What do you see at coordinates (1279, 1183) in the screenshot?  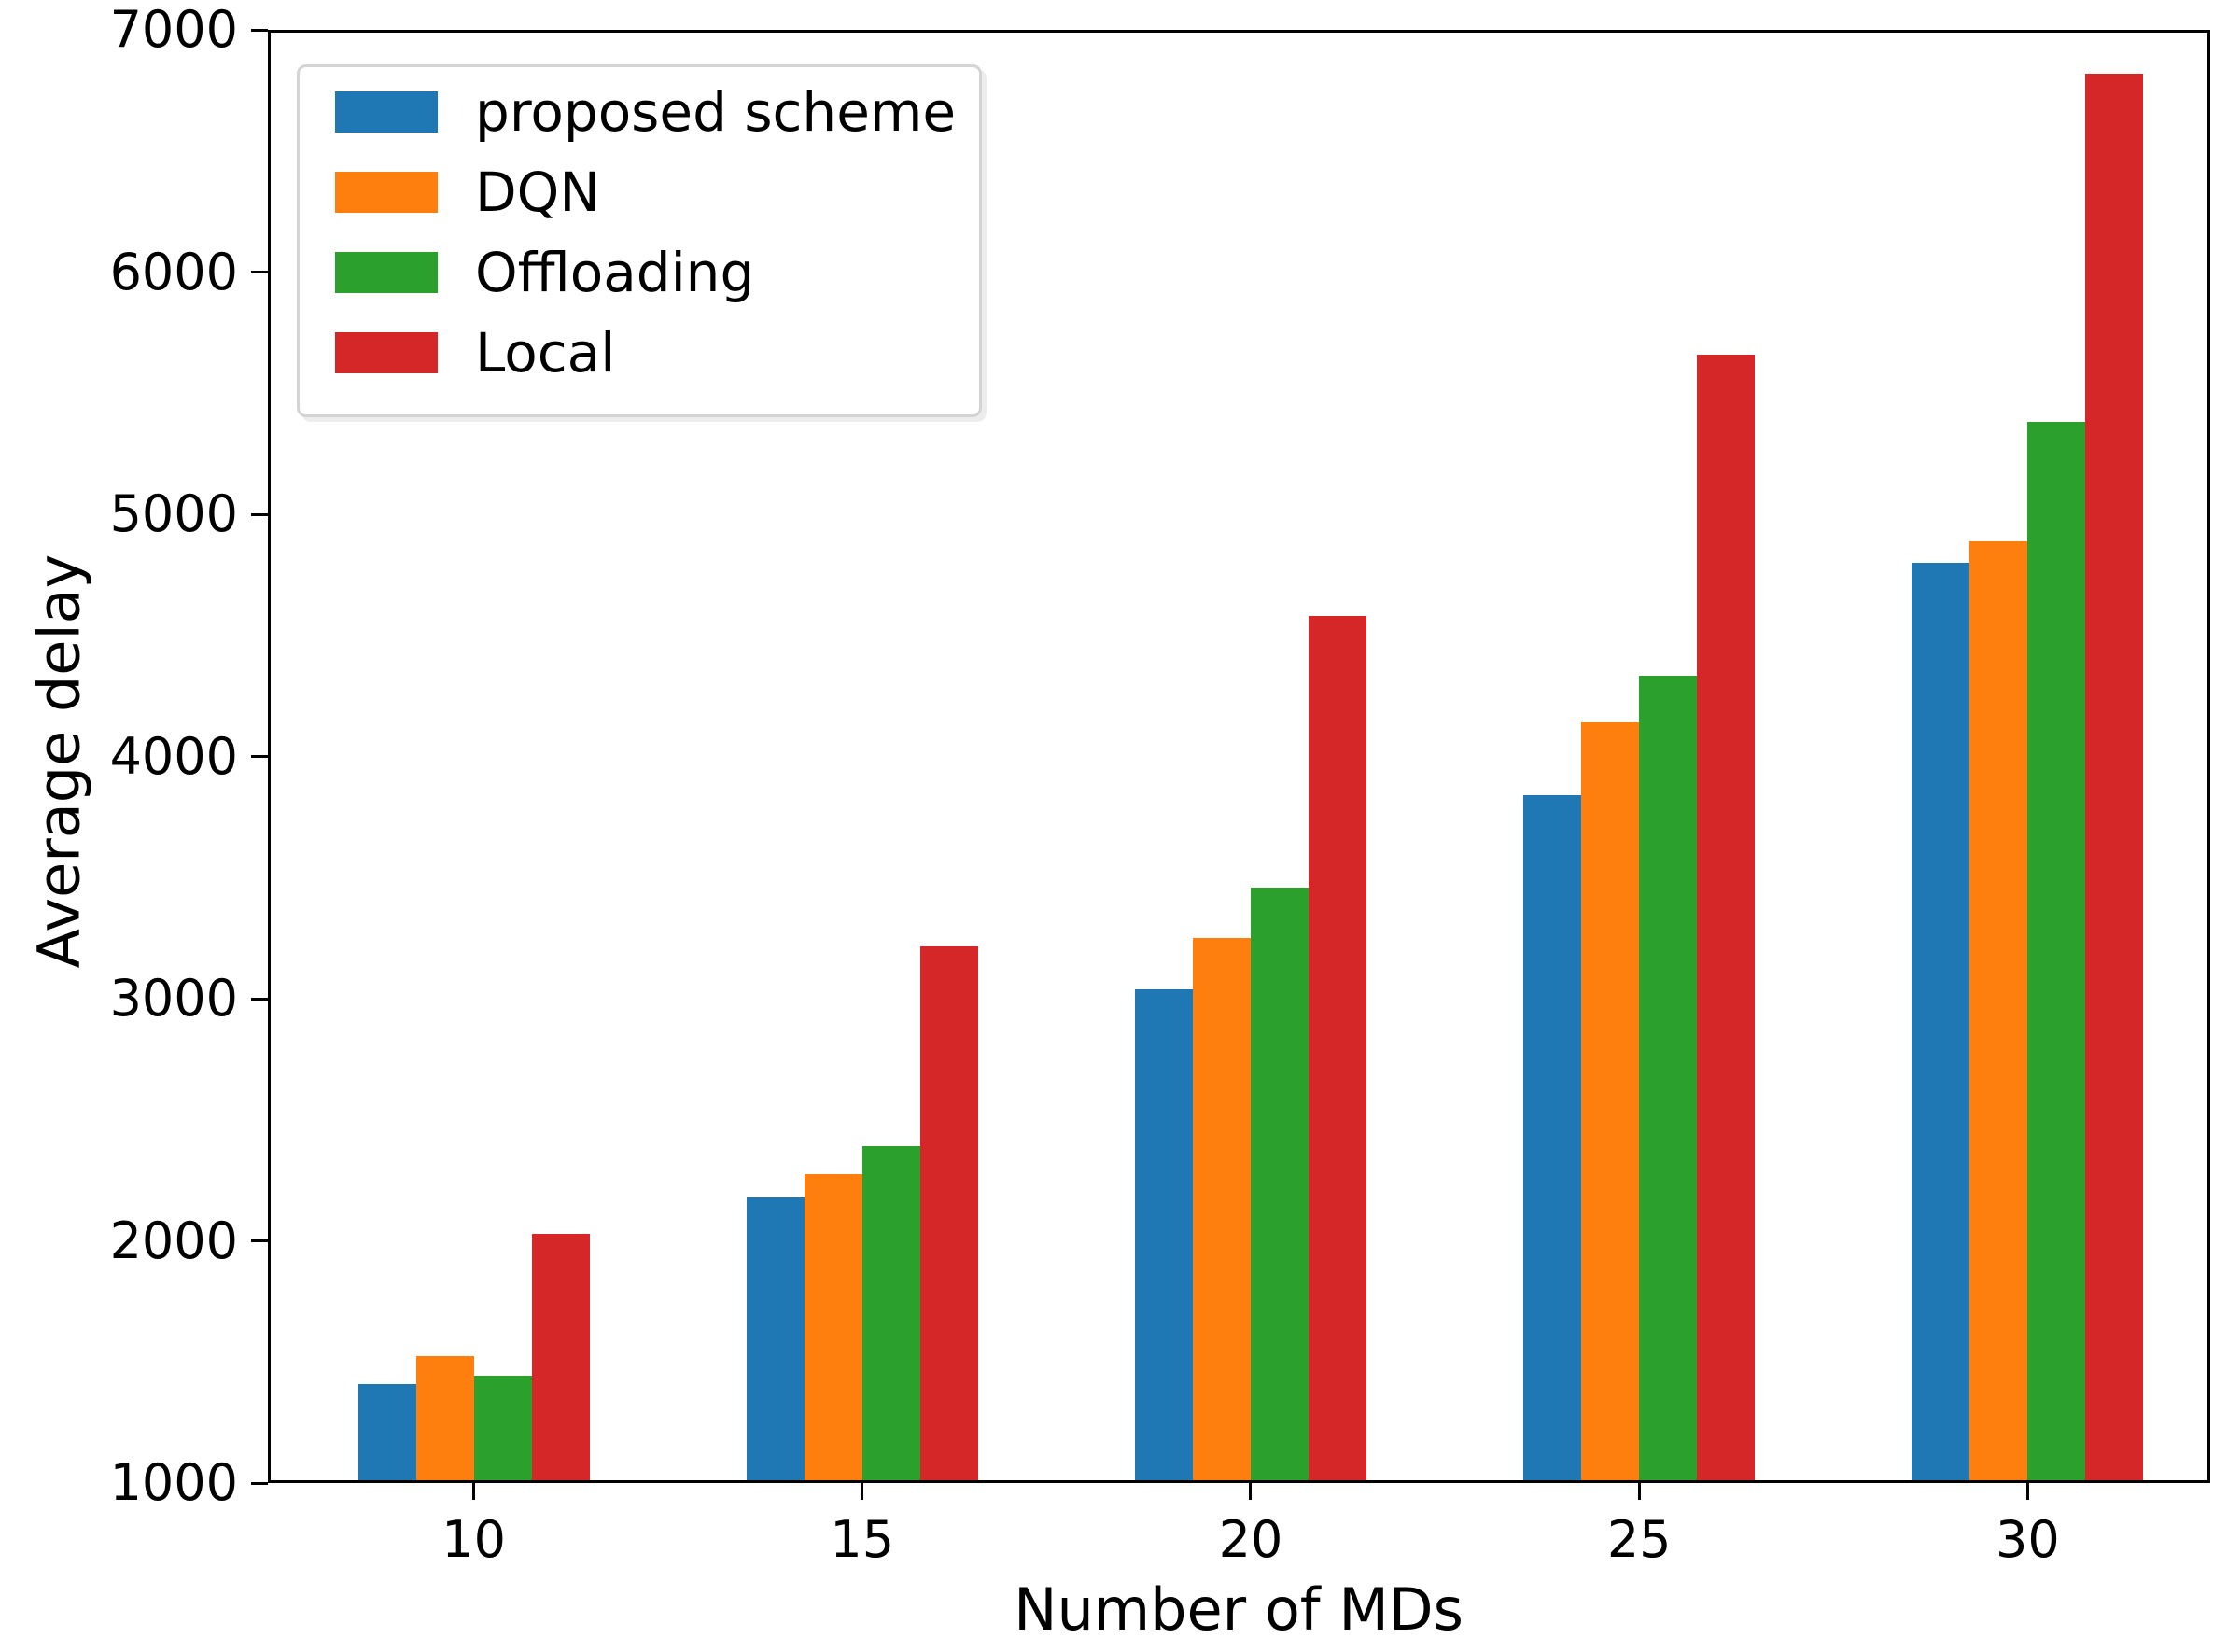 I see `bar-offloading-x20` at bounding box center [1279, 1183].